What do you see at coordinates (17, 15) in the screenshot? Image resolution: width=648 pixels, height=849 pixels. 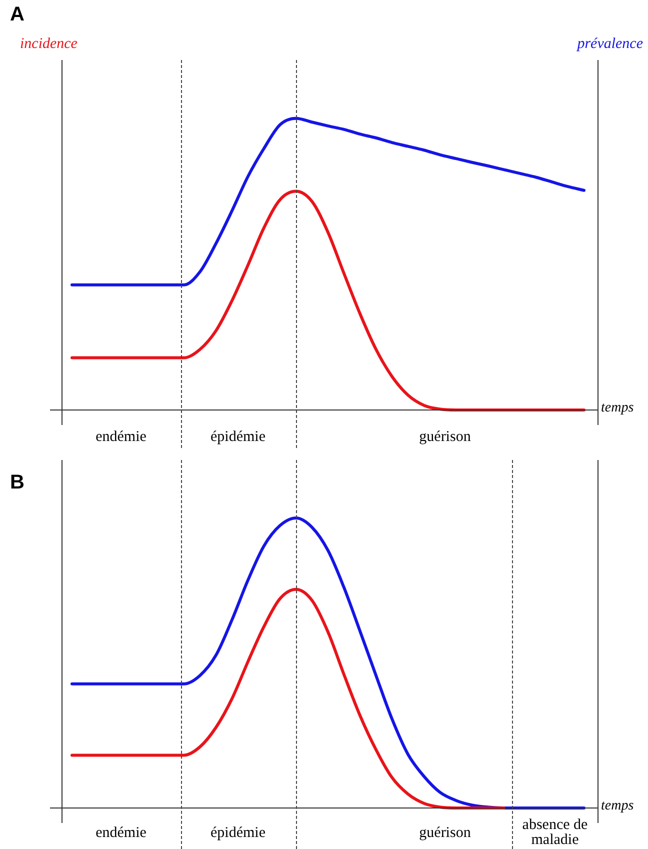 I see `chart-title: A` at bounding box center [17, 15].